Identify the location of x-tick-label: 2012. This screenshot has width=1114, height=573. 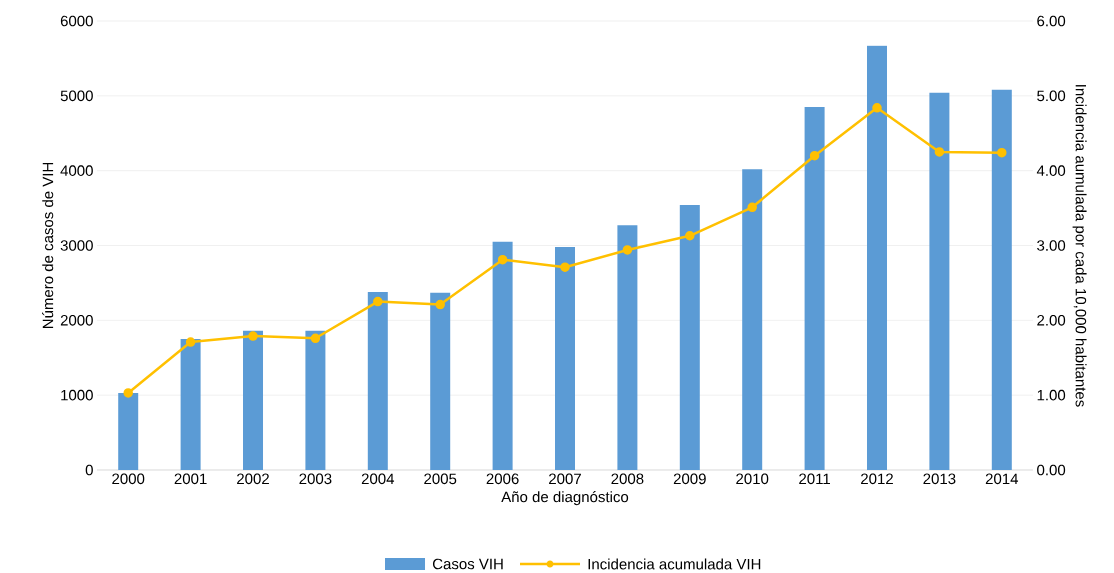
(877, 479).